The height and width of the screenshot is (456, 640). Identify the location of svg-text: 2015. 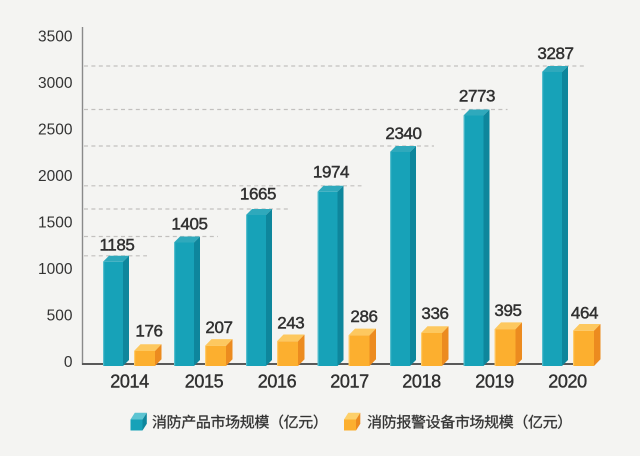
(204, 382).